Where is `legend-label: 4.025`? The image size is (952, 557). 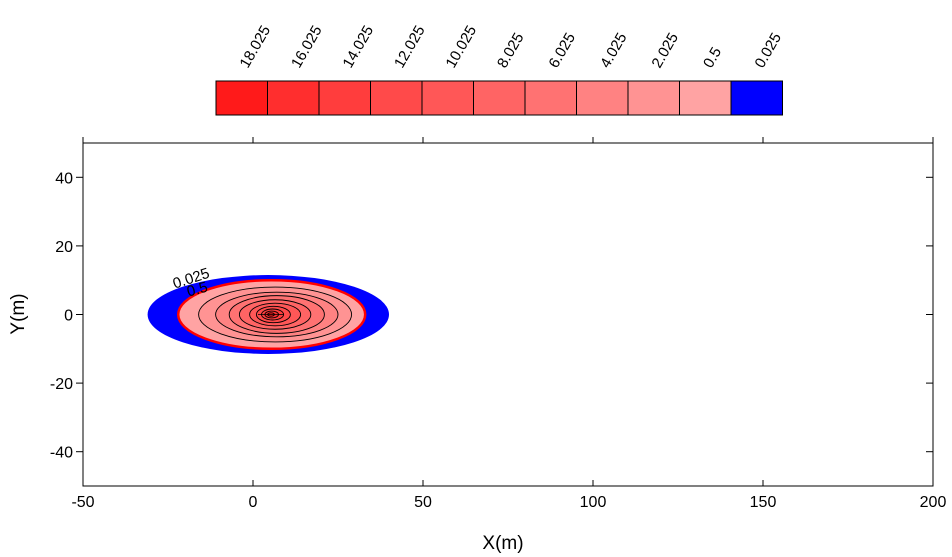 legend-label: 4.025 is located at coordinates (613, 50).